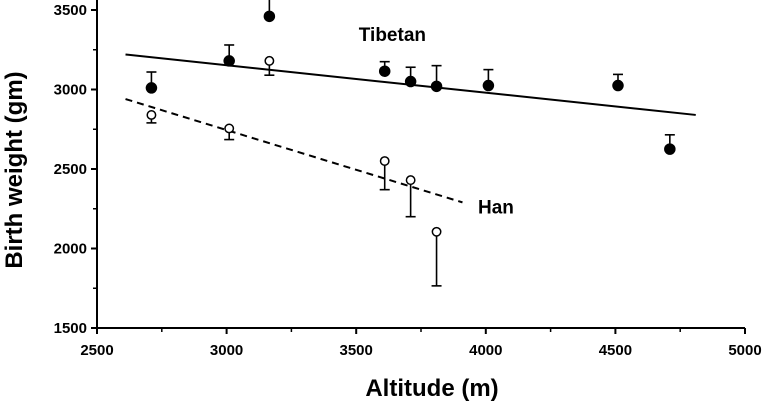  I want to click on x-tick-label: 2500, so click(96, 350).